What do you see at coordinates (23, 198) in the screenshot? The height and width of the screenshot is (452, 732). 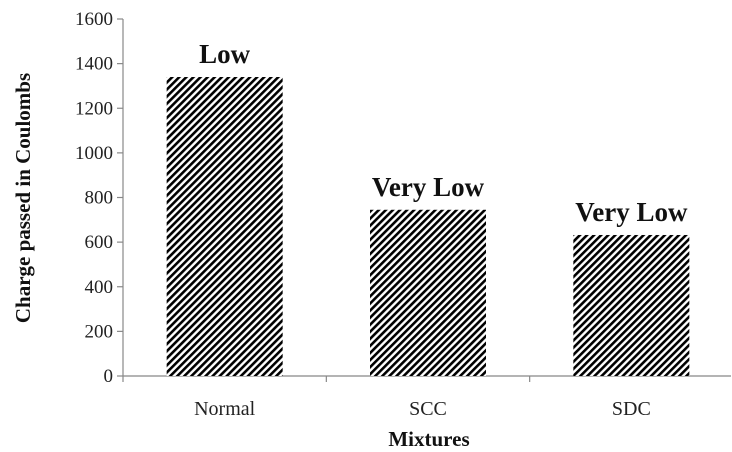 I see `y-axis-title: Charge passed in Coulombs` at bounding box center [23, 198].